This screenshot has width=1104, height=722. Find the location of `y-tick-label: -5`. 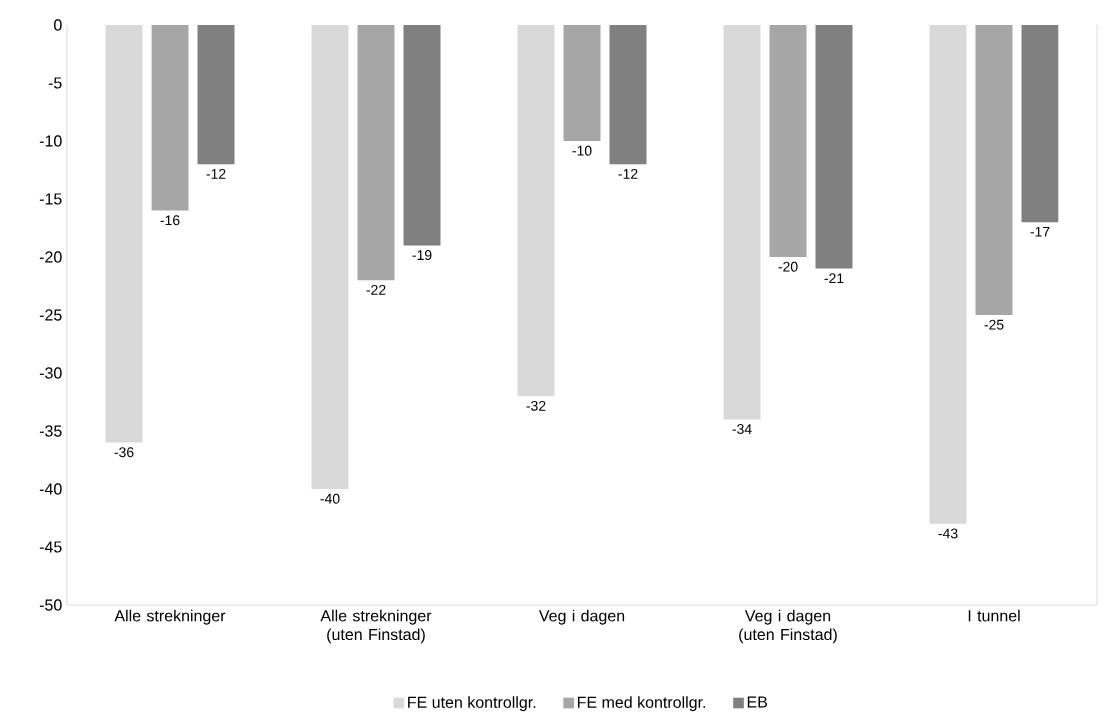

y-tick-label: -5 is located at coordinates (55, 83).